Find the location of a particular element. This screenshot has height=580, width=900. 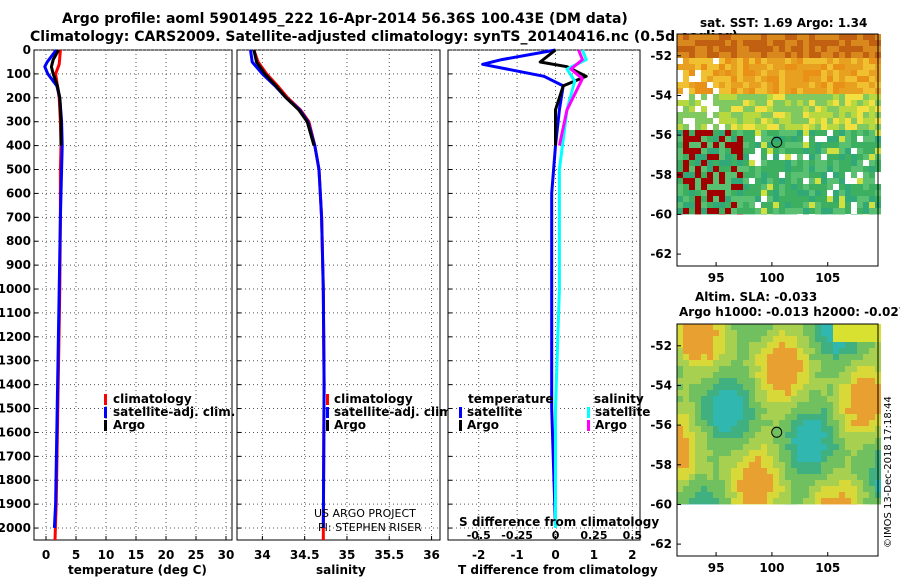

legend-label-t-argo: Argo is located at coordinates (483, 425).